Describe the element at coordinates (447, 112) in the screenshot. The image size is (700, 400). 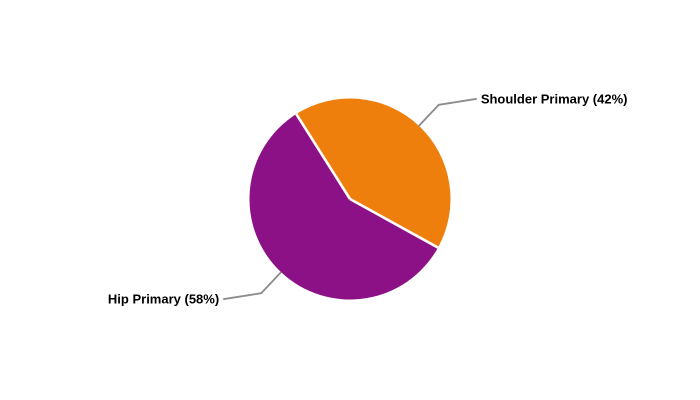
I see `leader-line-shoulder-primary` at that location.